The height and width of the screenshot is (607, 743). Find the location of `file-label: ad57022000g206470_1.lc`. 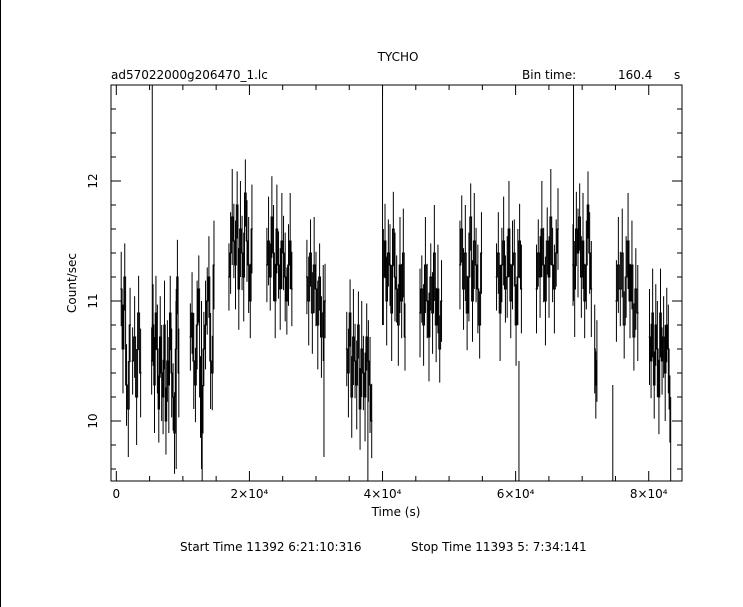

file-label: ad57022000g206470_1.lc is located at coordinates (189, 75).